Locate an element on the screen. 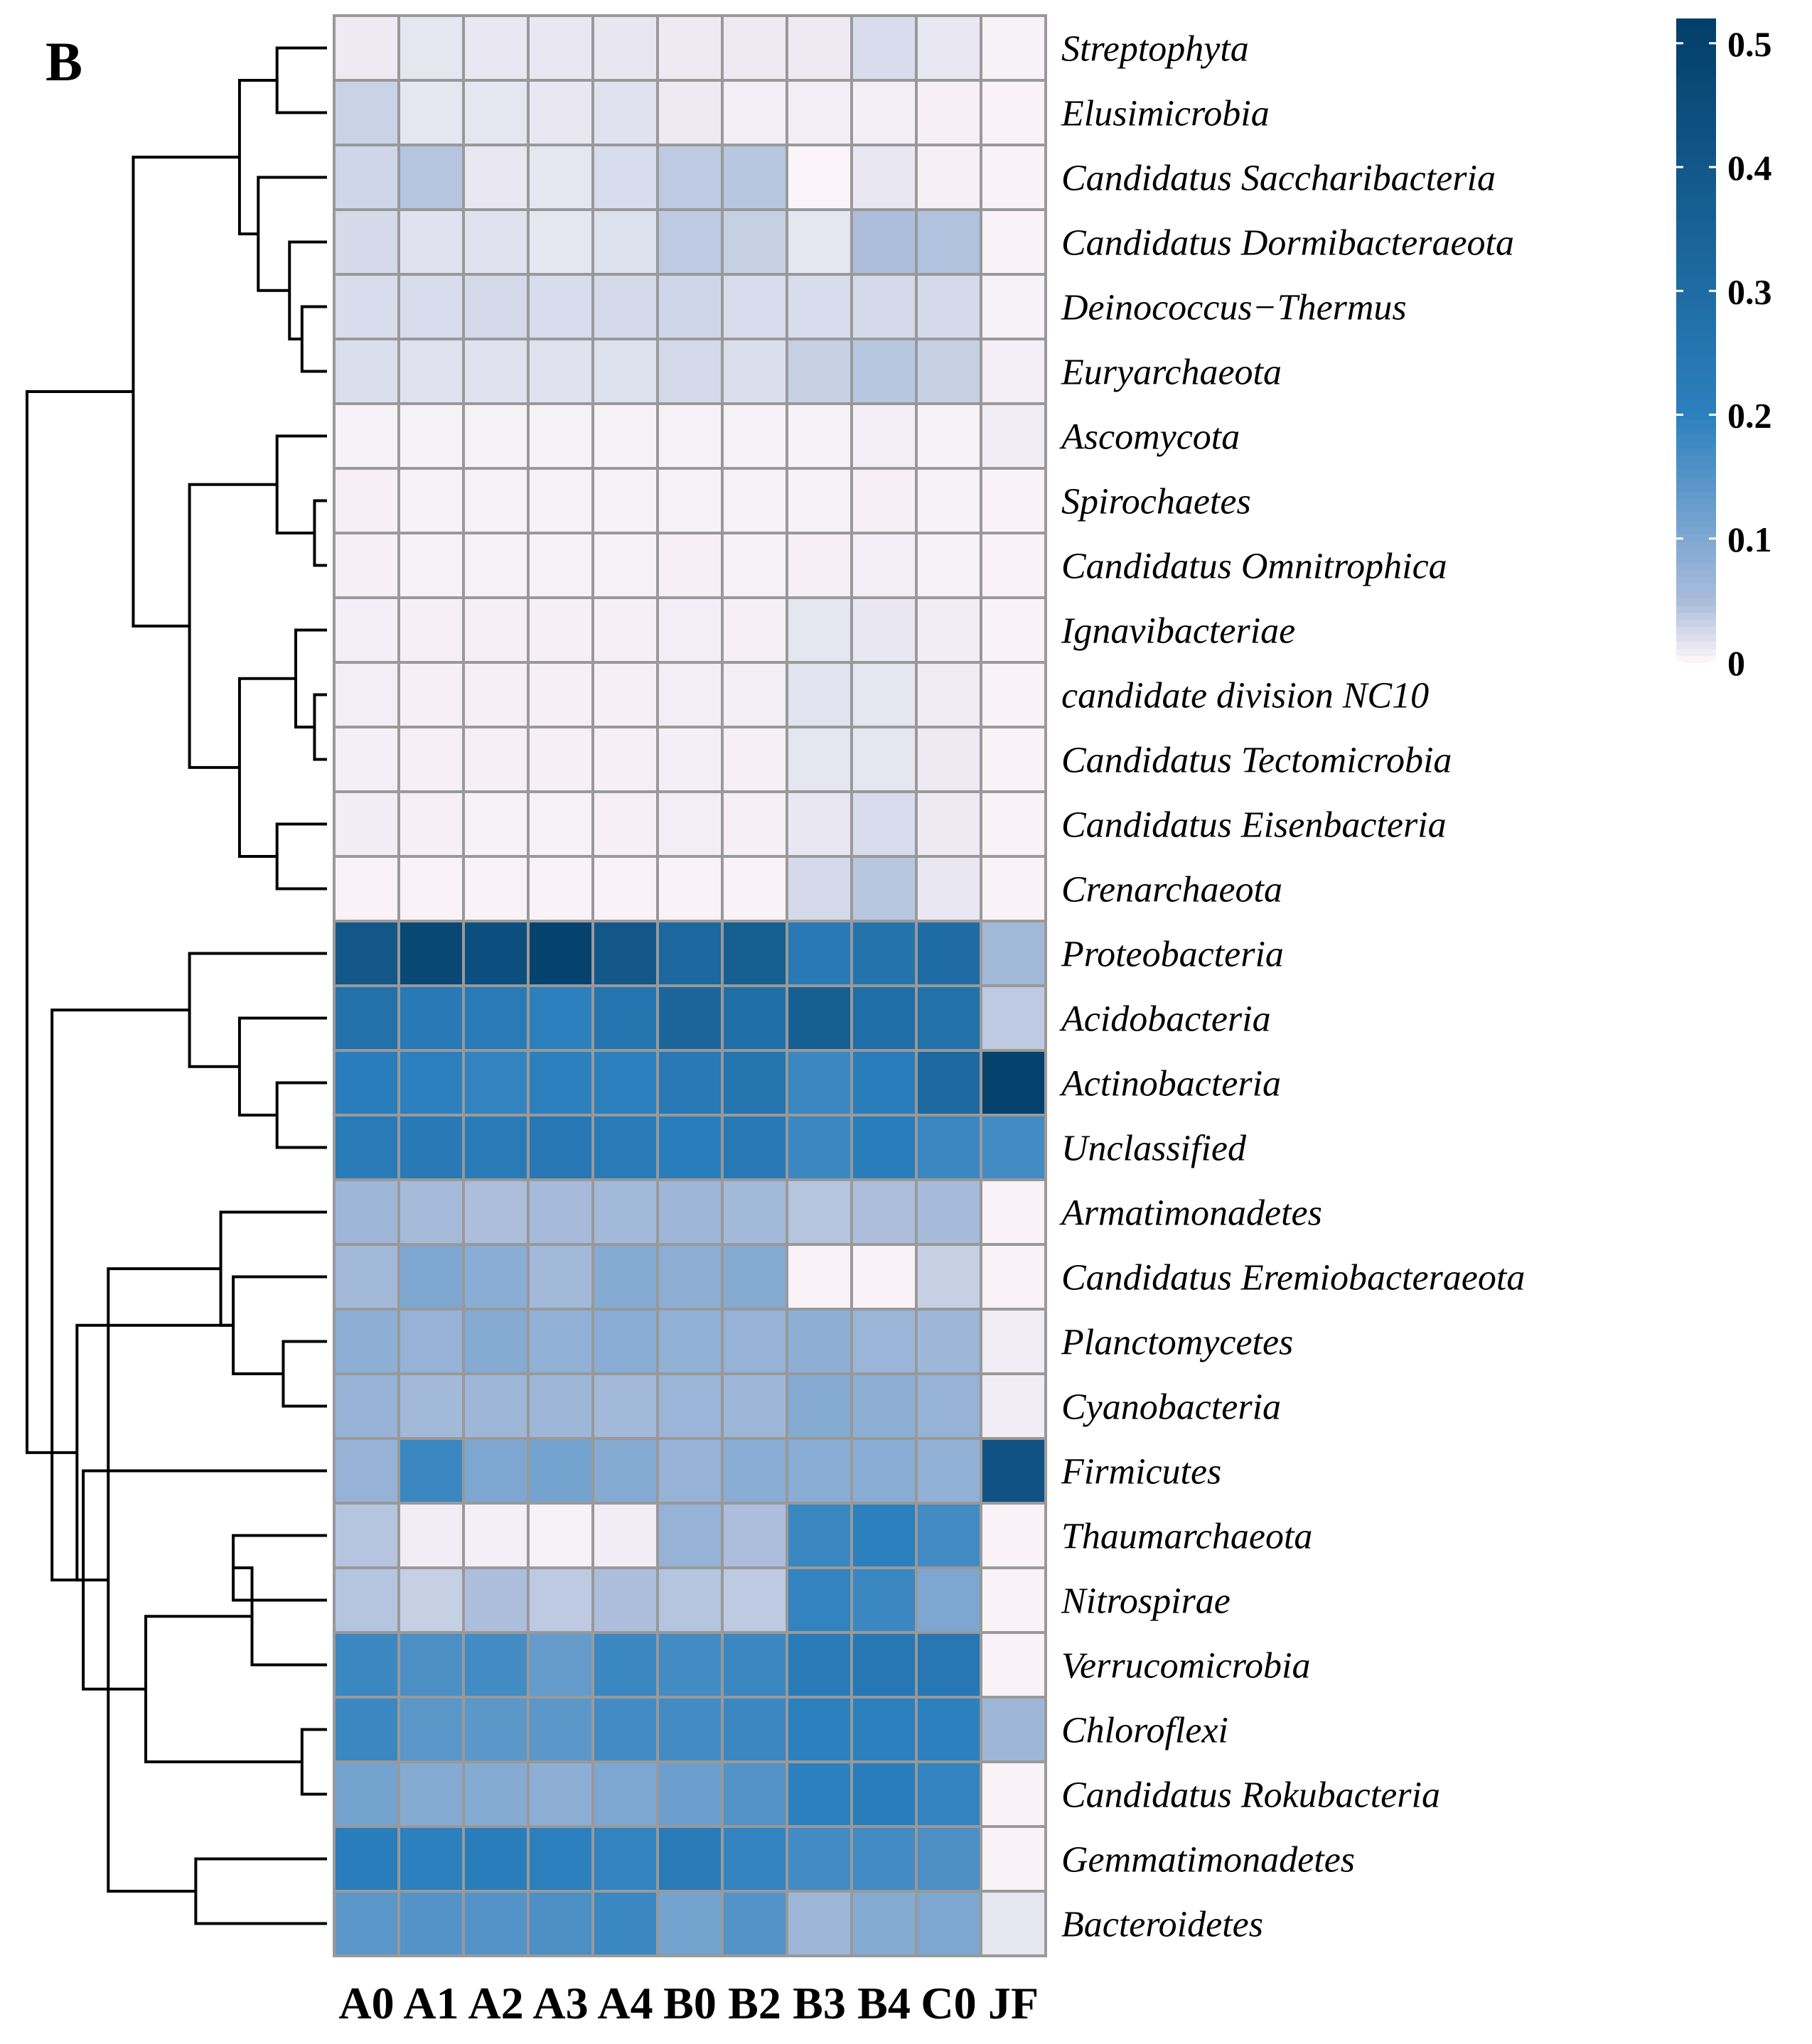  row-label-proteobacteria: Proteobacteria is located at coordinates (1172, 955).